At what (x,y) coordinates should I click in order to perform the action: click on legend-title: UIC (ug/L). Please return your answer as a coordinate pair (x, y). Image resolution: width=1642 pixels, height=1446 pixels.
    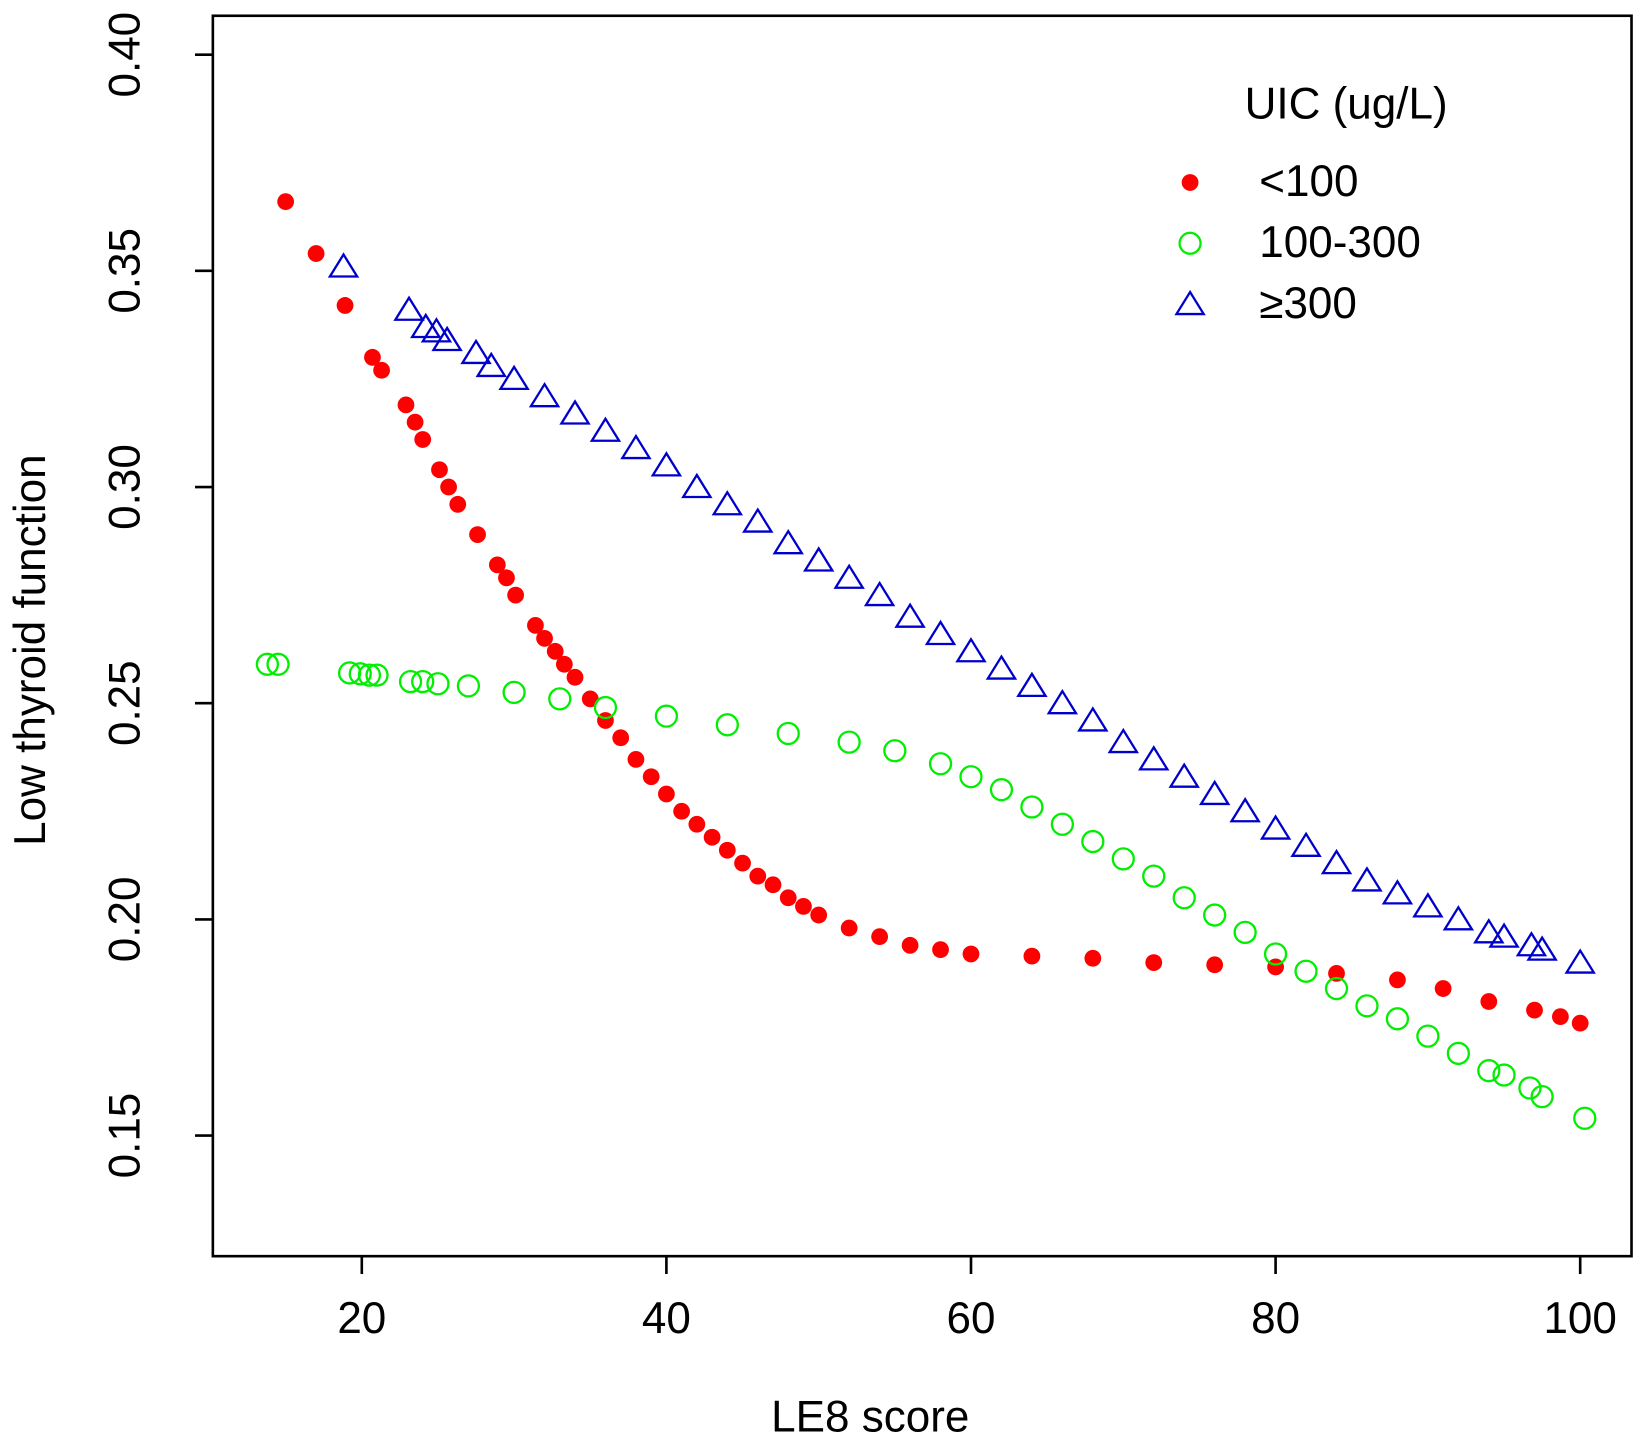
    Looking at the image, I should click on (1346, 104).